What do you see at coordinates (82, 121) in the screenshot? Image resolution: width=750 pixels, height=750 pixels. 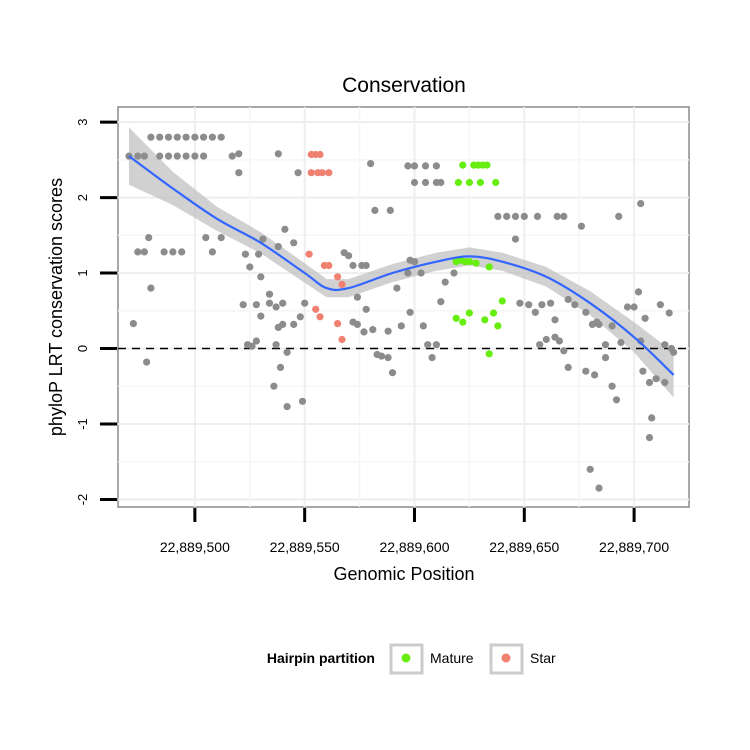 I see `y-tick-label: 3` at bounding box center [82, 121].